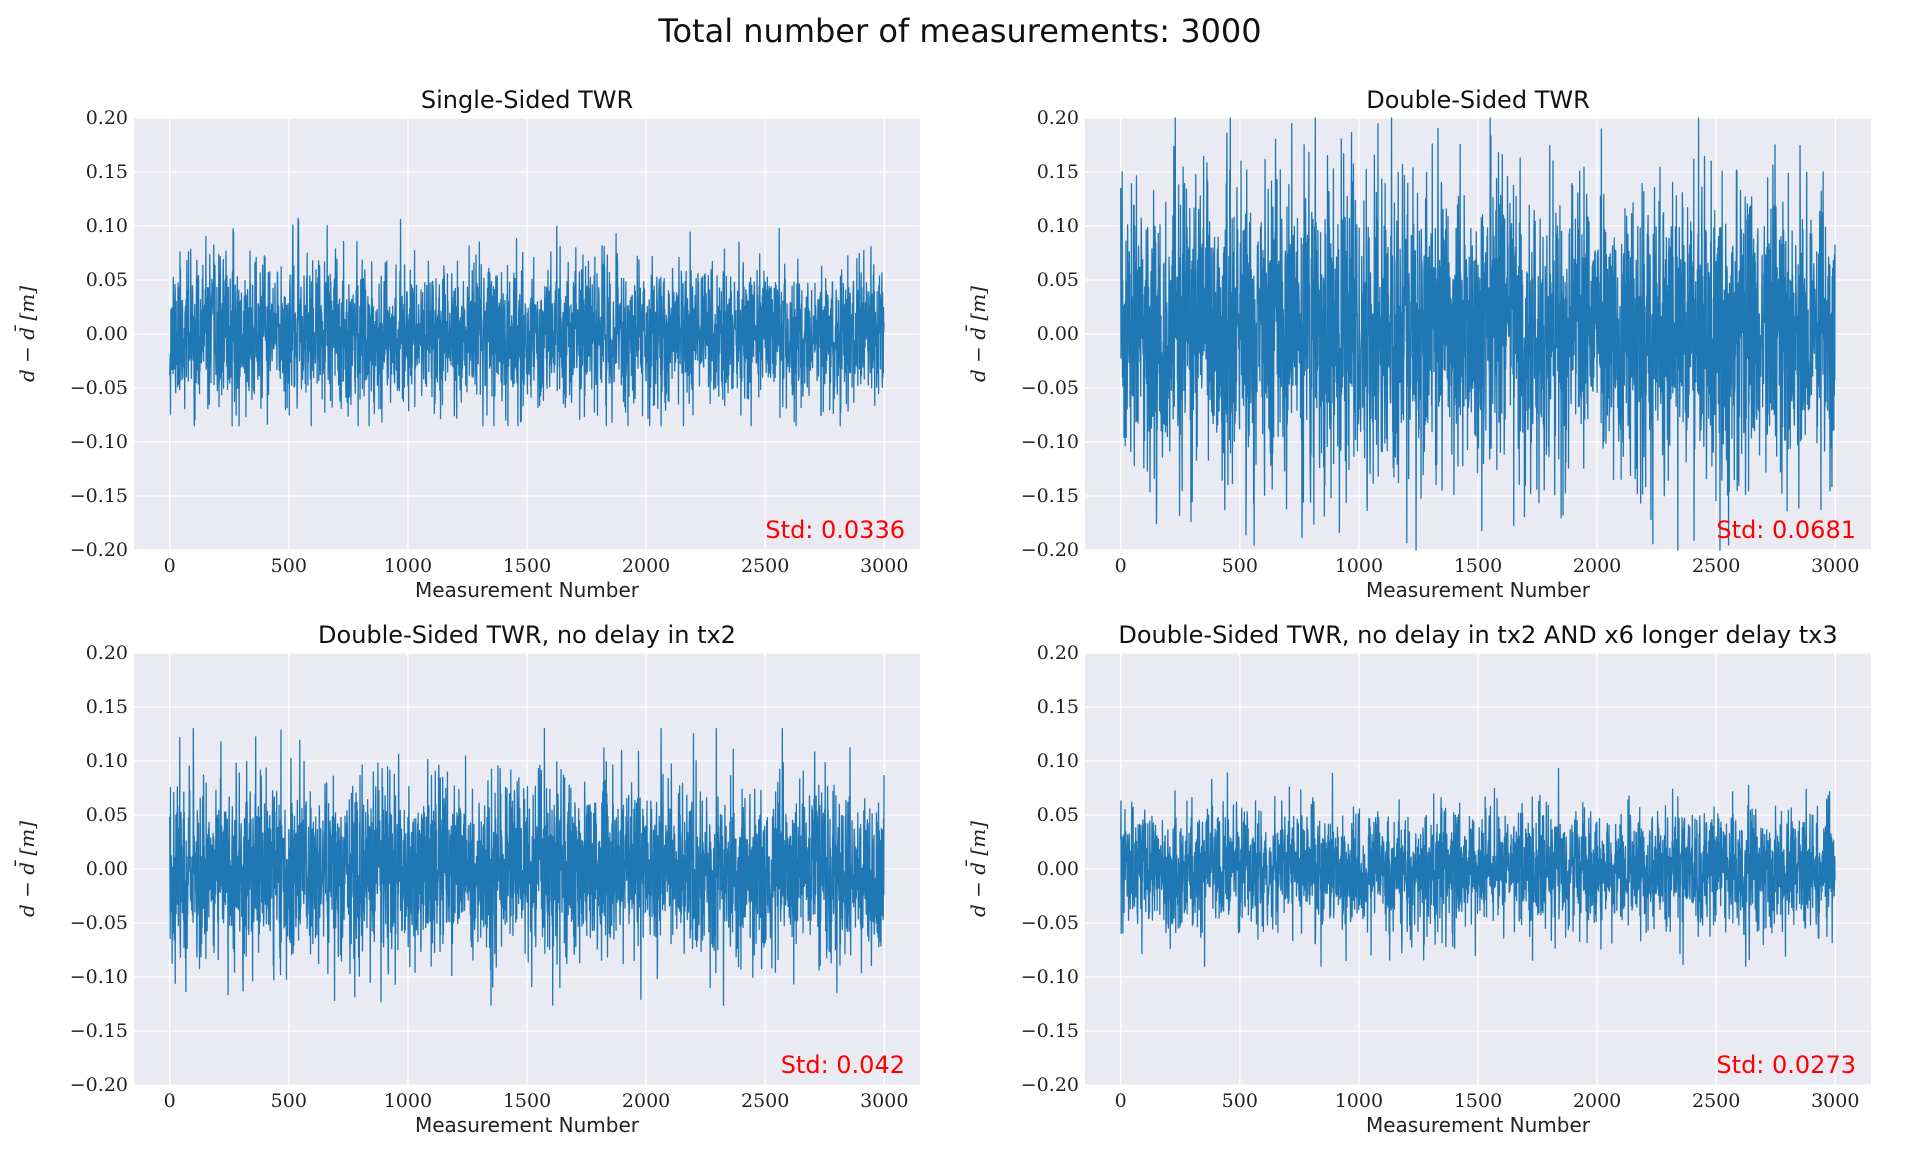 Image resolution: width=1920 pixels, height=1164 pixels. I want to click on figure-title: Total number of measurements: 3000, so click(960, 31).